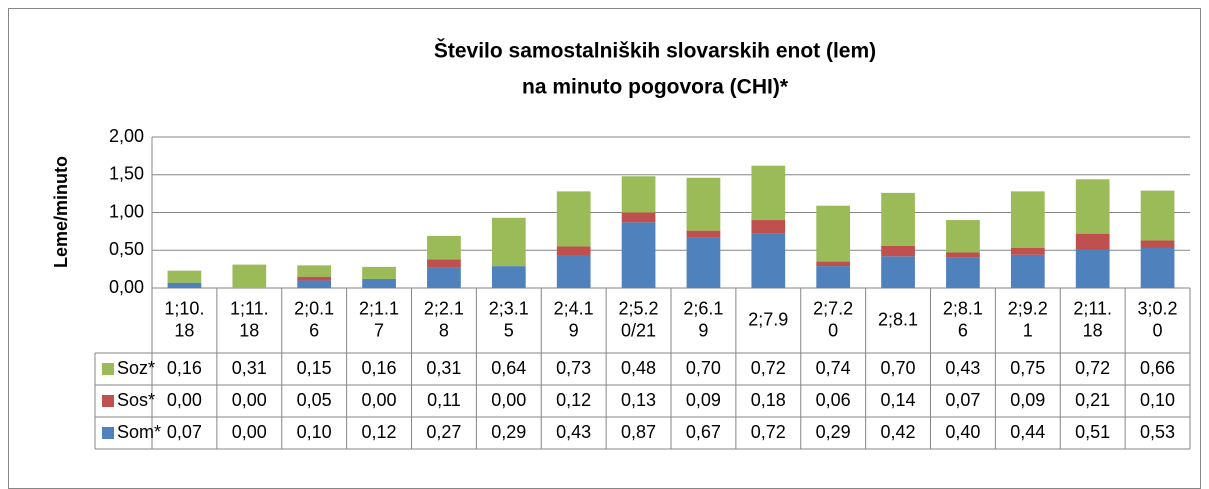  Describe the element at coordinates (61, 212) in the screenshot. I see `y-axis-label: Leme/minuto` at that location.